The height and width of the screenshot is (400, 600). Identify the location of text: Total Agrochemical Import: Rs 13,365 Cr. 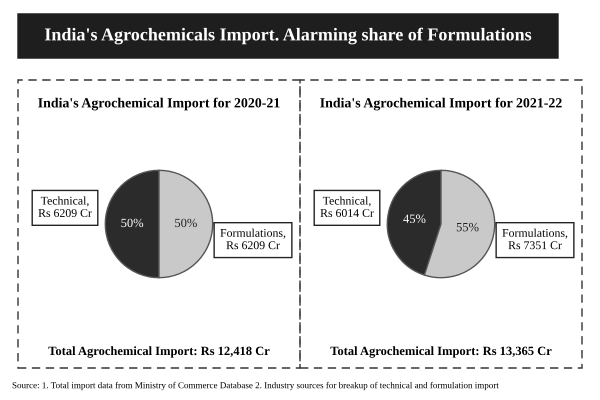
(441, 352).